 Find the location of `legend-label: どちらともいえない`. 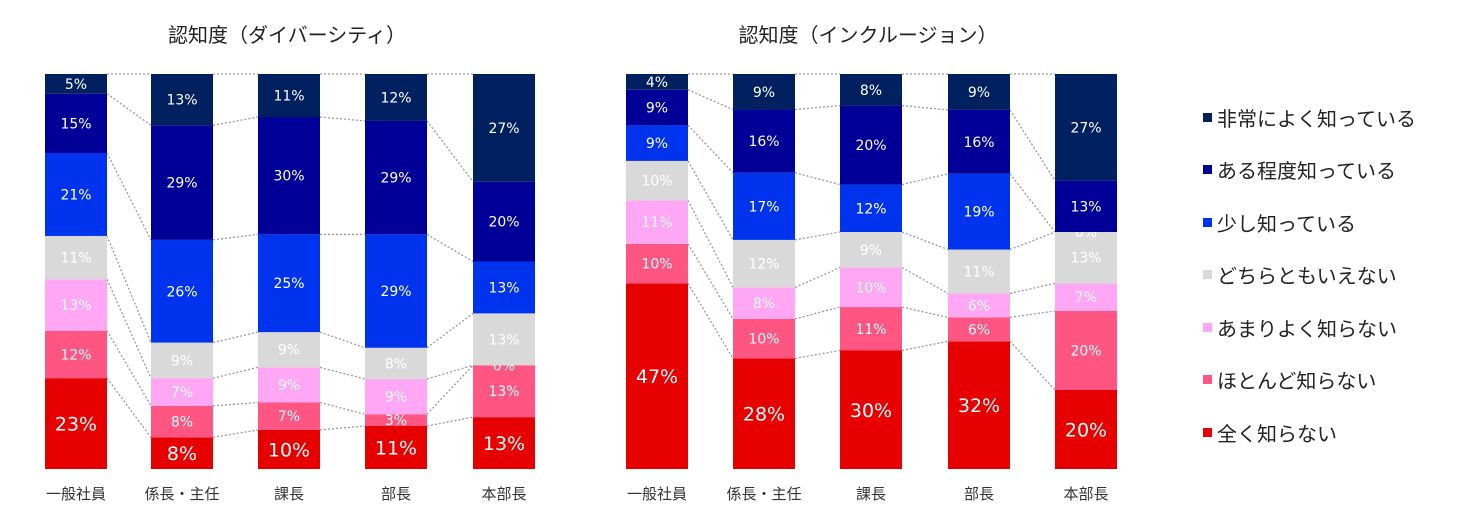

legend-label: どちらともいえない is located at coordinates (1307, 276).